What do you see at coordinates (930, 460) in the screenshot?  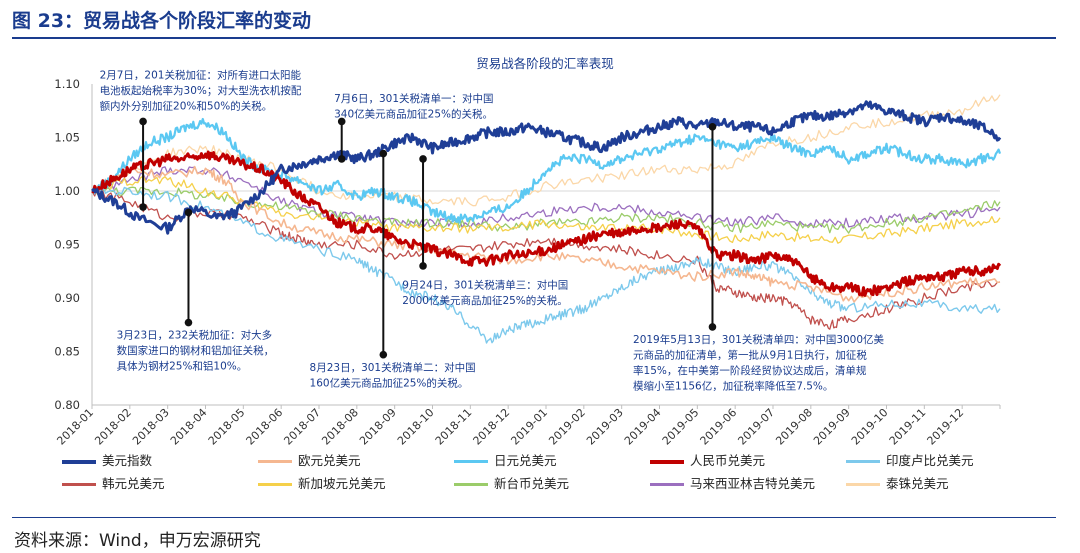 I see `legend-label: 印度卢比兑美元` at bounding box center [930, 460].